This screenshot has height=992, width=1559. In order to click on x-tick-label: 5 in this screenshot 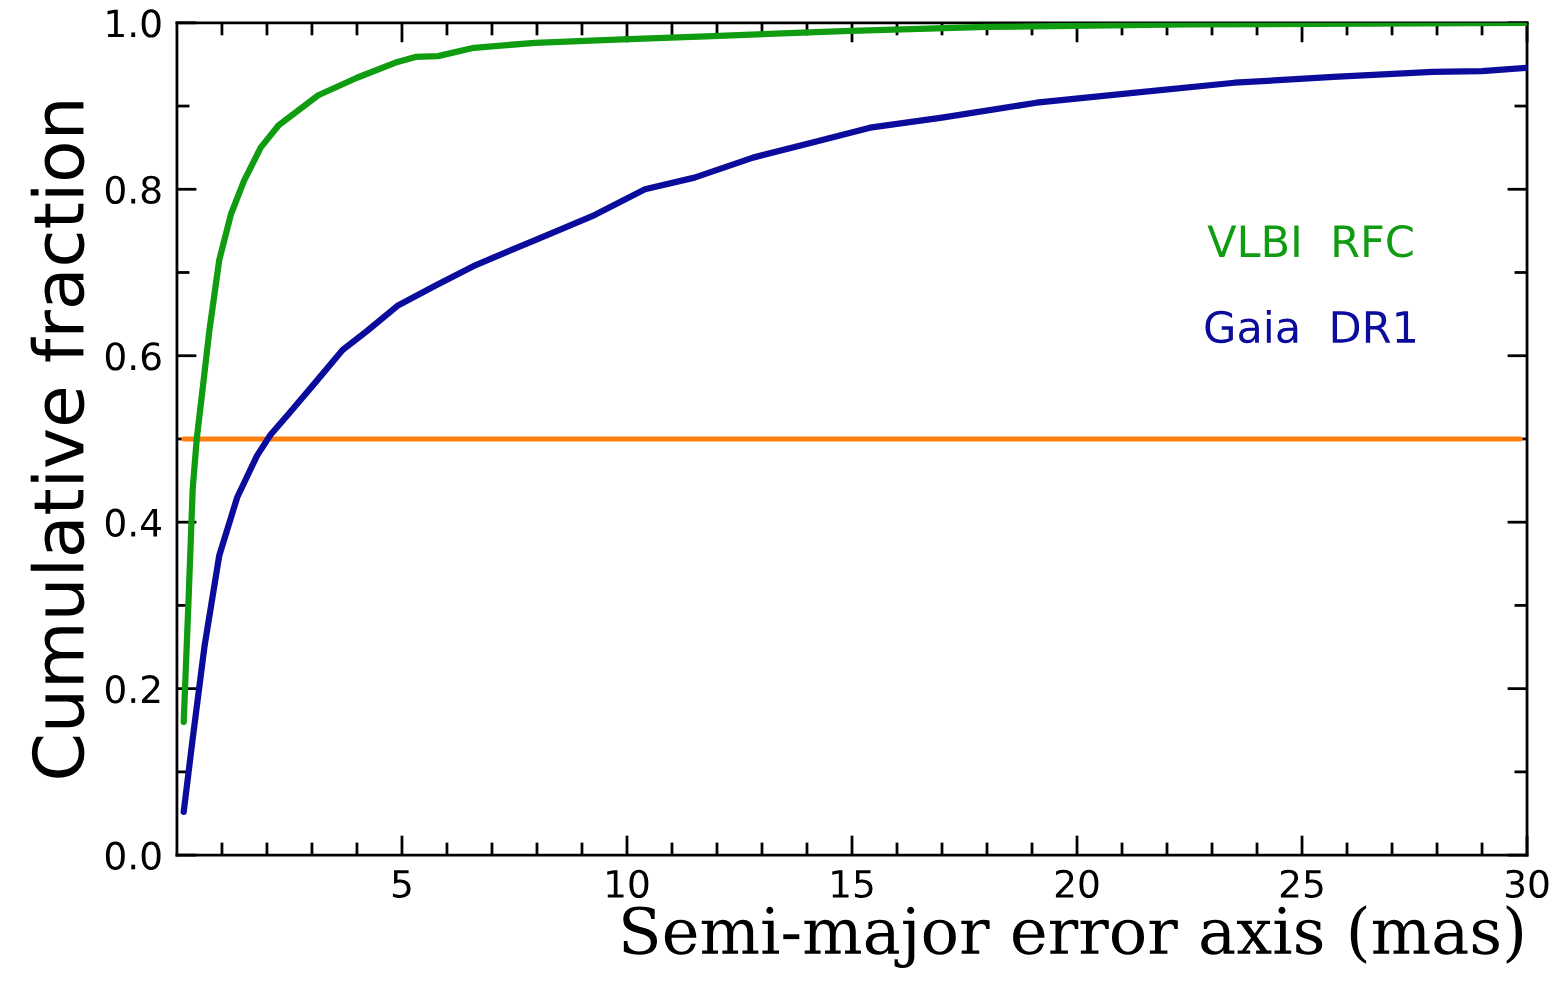, I will do `click(401, 884)`.